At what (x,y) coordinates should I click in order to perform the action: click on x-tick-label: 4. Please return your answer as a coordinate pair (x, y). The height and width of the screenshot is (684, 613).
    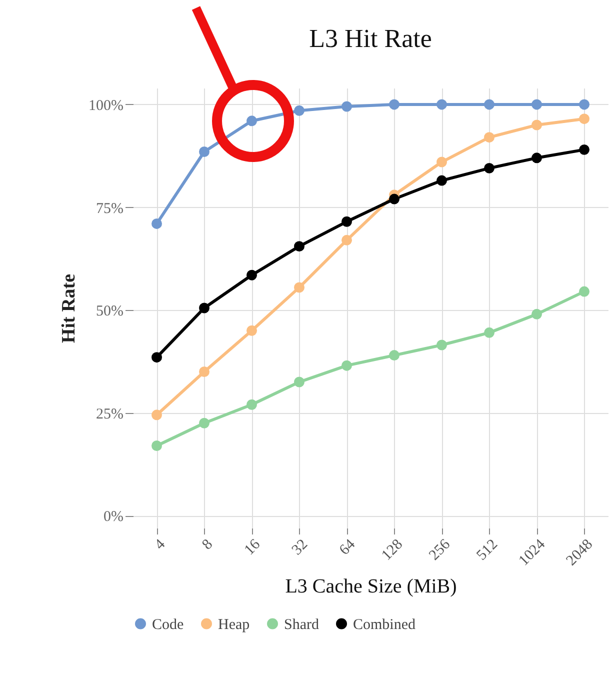
    Looking at the image, I should click on (160, 545).